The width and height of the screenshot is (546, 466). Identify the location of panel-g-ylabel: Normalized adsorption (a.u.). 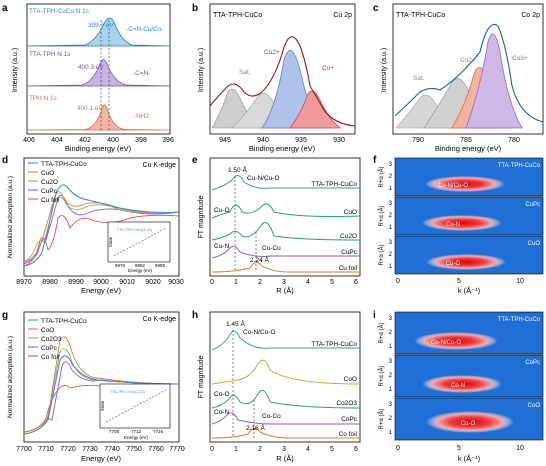
(10, 377).